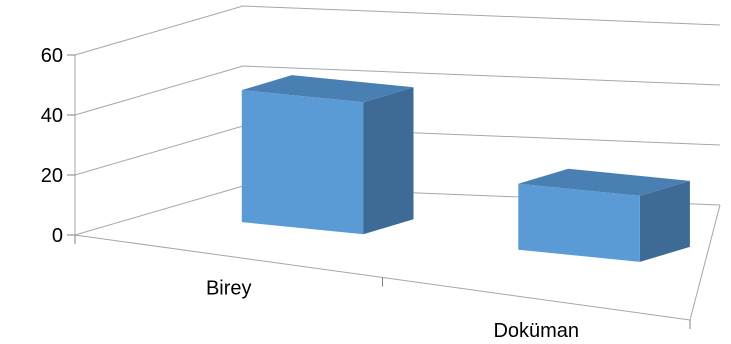 The height and width of the screenshot is (344, 731). What do you see at coordinates (52, 116) in the screenshot?
I see `y-tick-label: 40` at bounding box center [52, 116].